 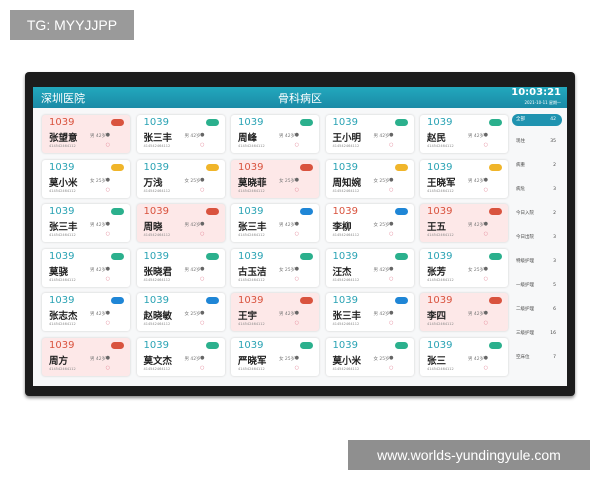 What do you see at coordinates (63, 138) in the screenshot?
I see `patient-name: 张望意` at bounding box center [63, 138].